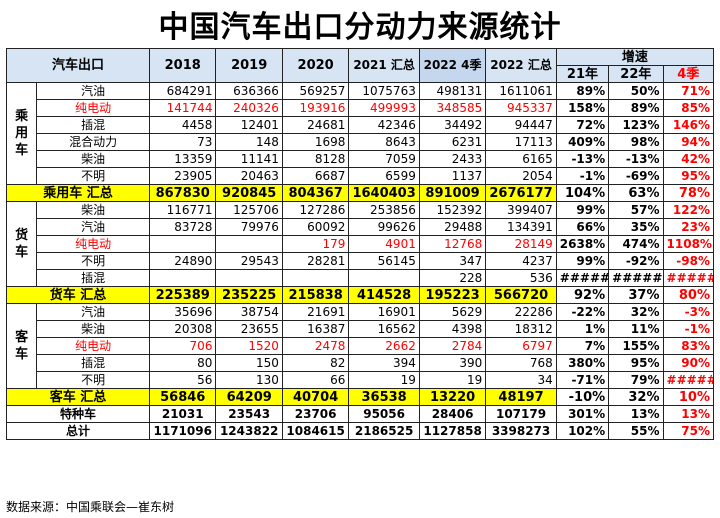 Image resolution: width=720 pixels, height=518 pixels. Describe the element at coordinates (315, 261) in the screenshot. I see `value-cell: 28281` at that location.